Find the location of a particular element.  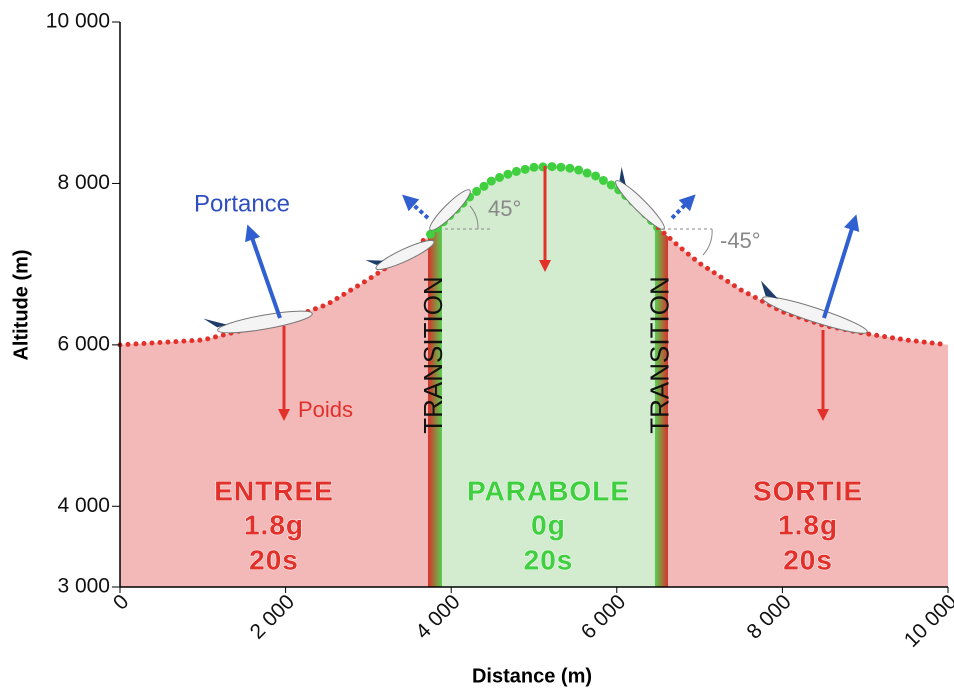

annotation: Poids is located at coordinates (325, 409).